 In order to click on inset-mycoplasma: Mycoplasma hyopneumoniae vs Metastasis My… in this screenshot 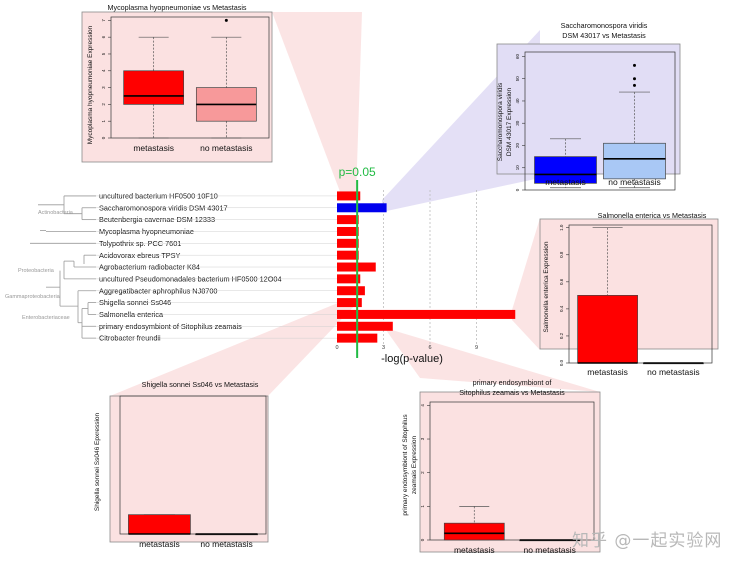, I will do `click(177, 83)`.